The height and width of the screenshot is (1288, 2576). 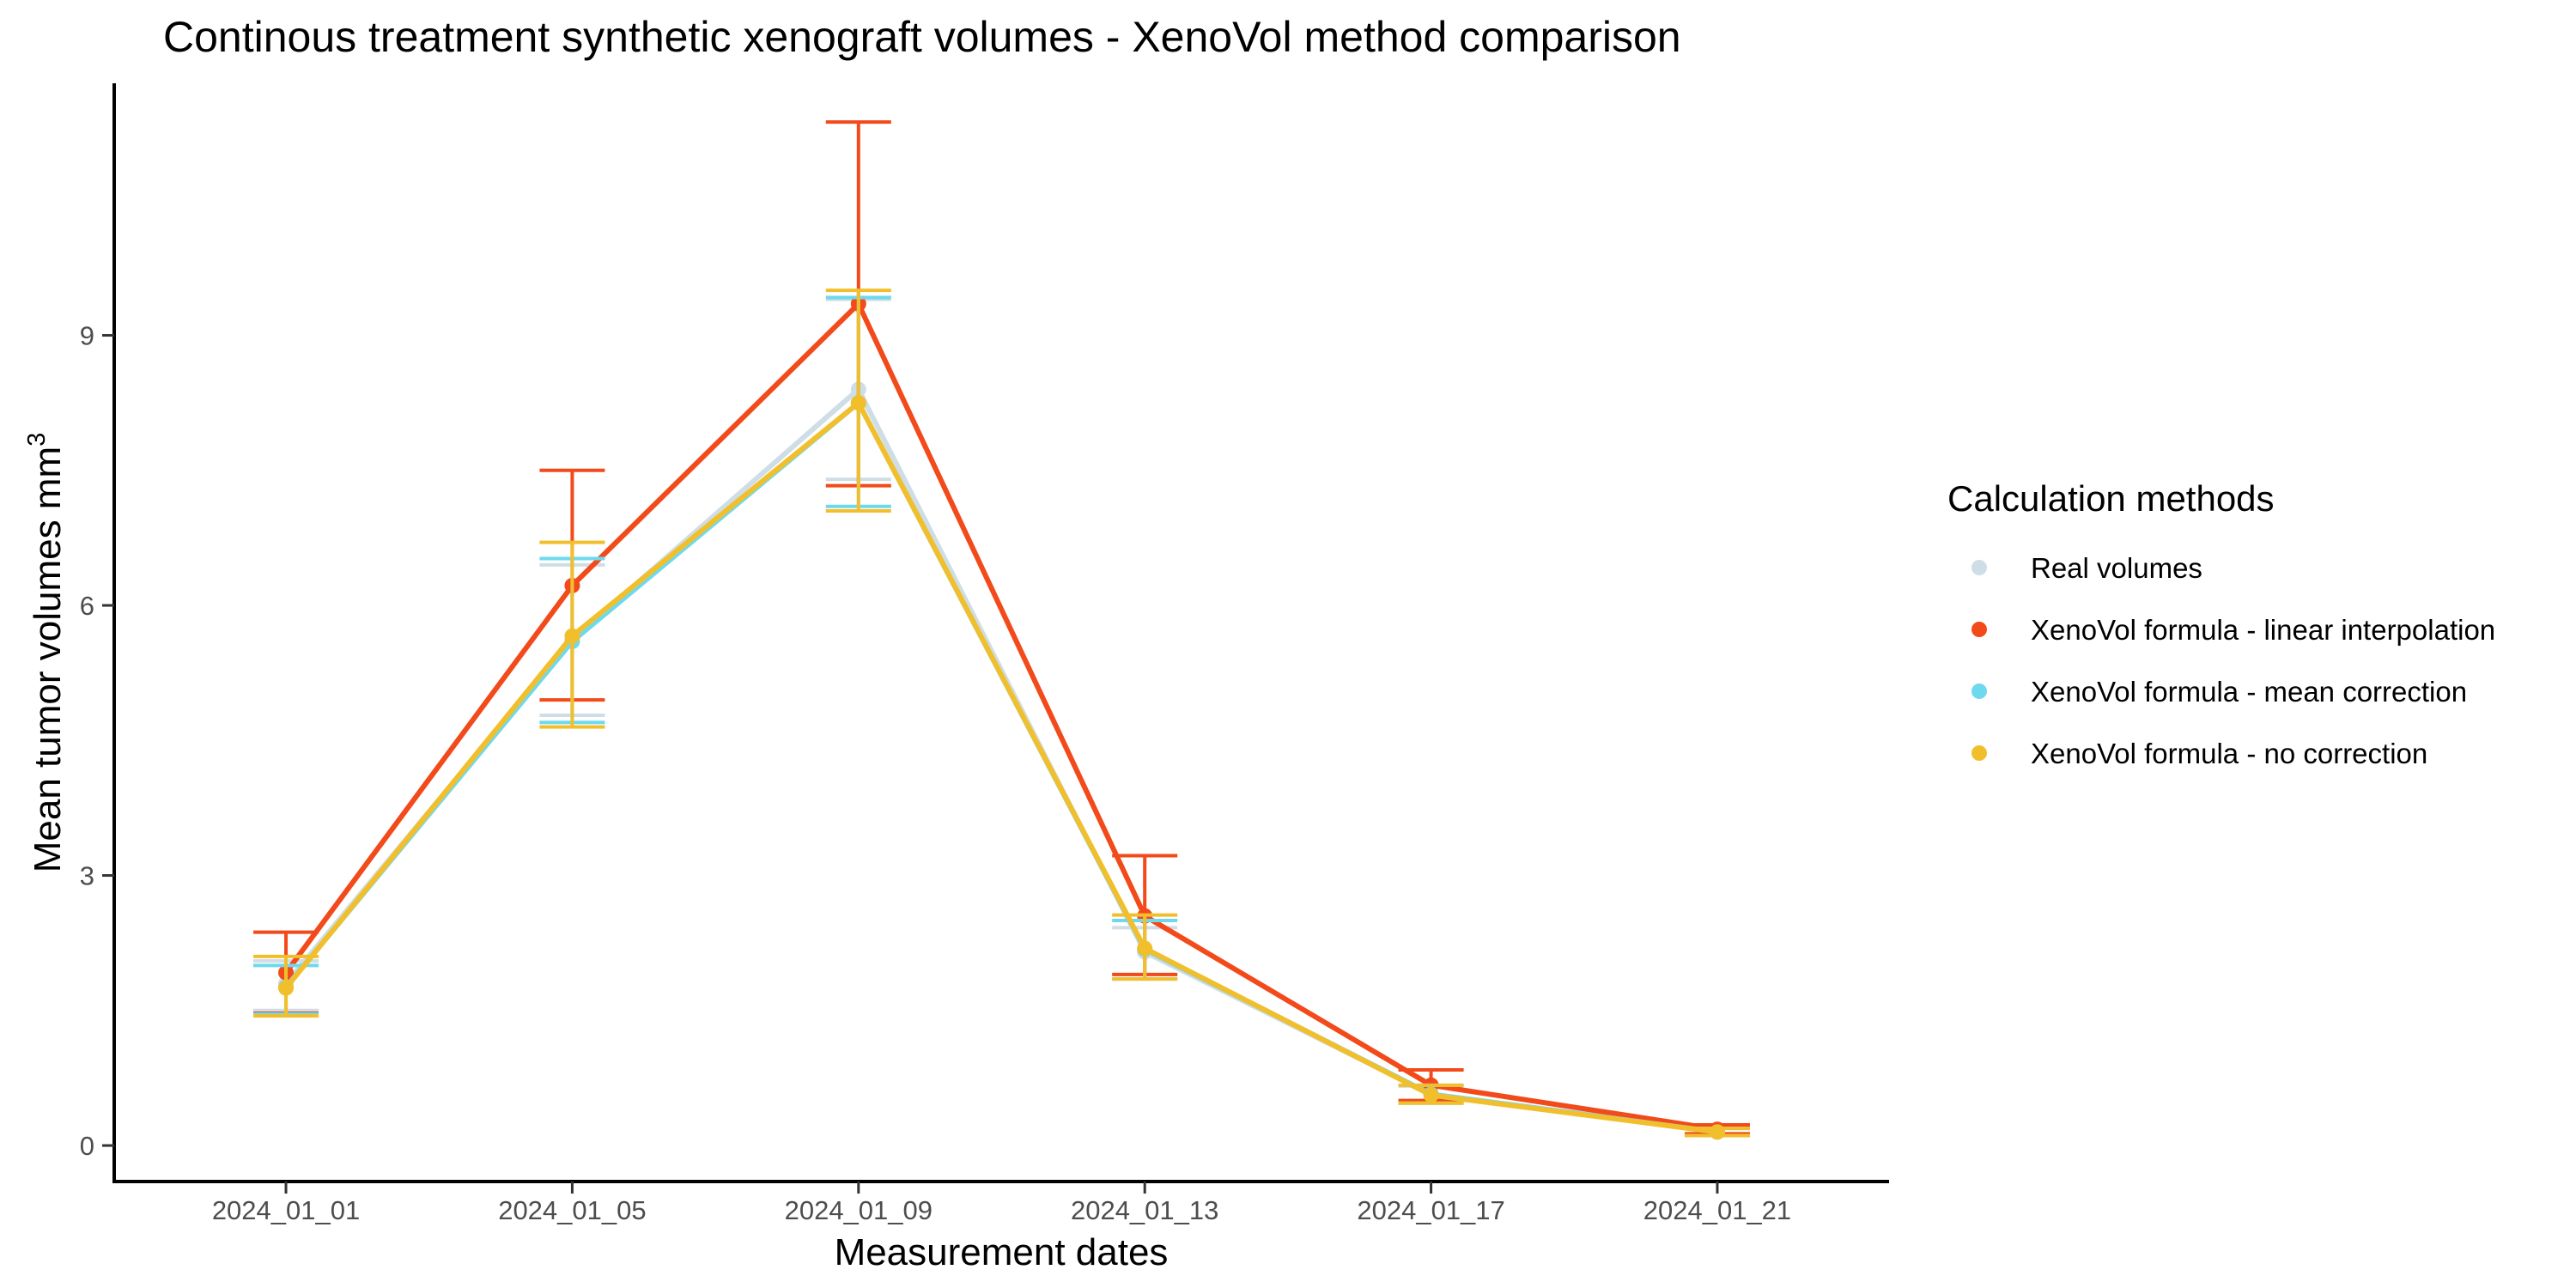 What do you see at coordinates (2263, 630) in the screenshot?
I see `legend-label: XenoVol formula - linear interpolation` at bounding box center [2263, 630].